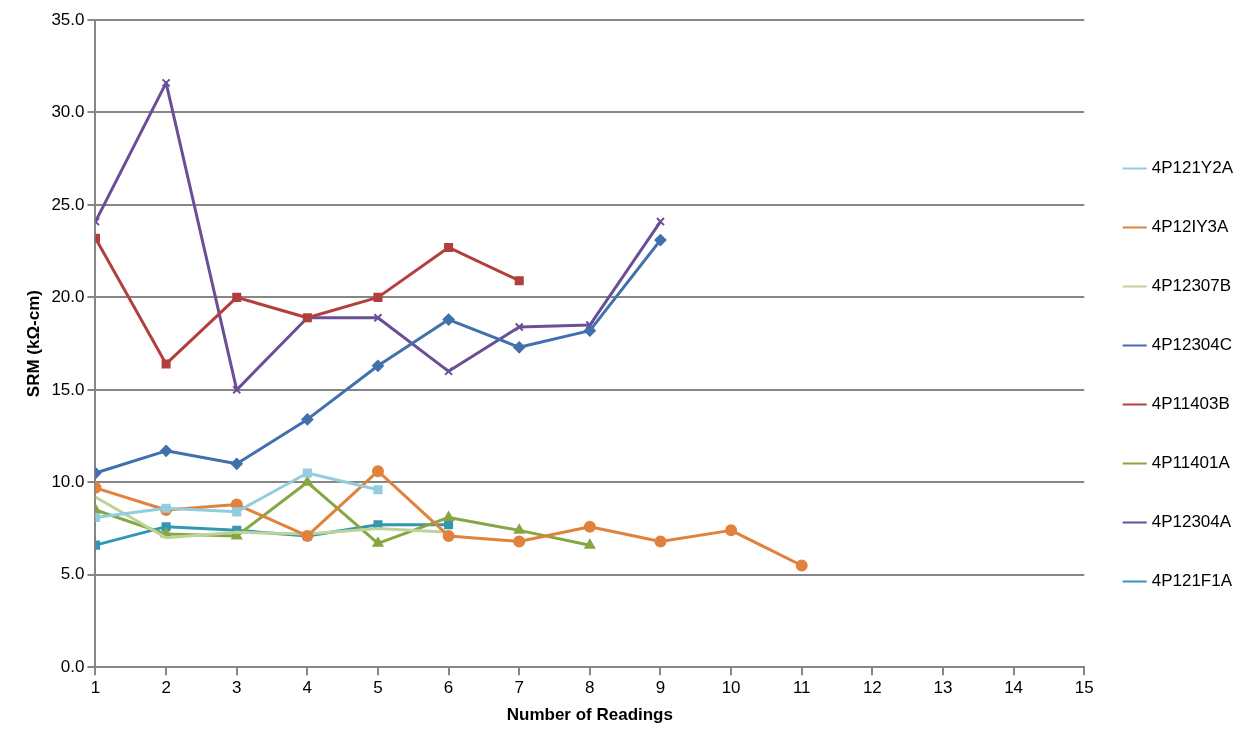  What do you see at coordinates (943, 688) in the screenshot?
I see `x-tick-label: 13` at bounding box center [943, 688].